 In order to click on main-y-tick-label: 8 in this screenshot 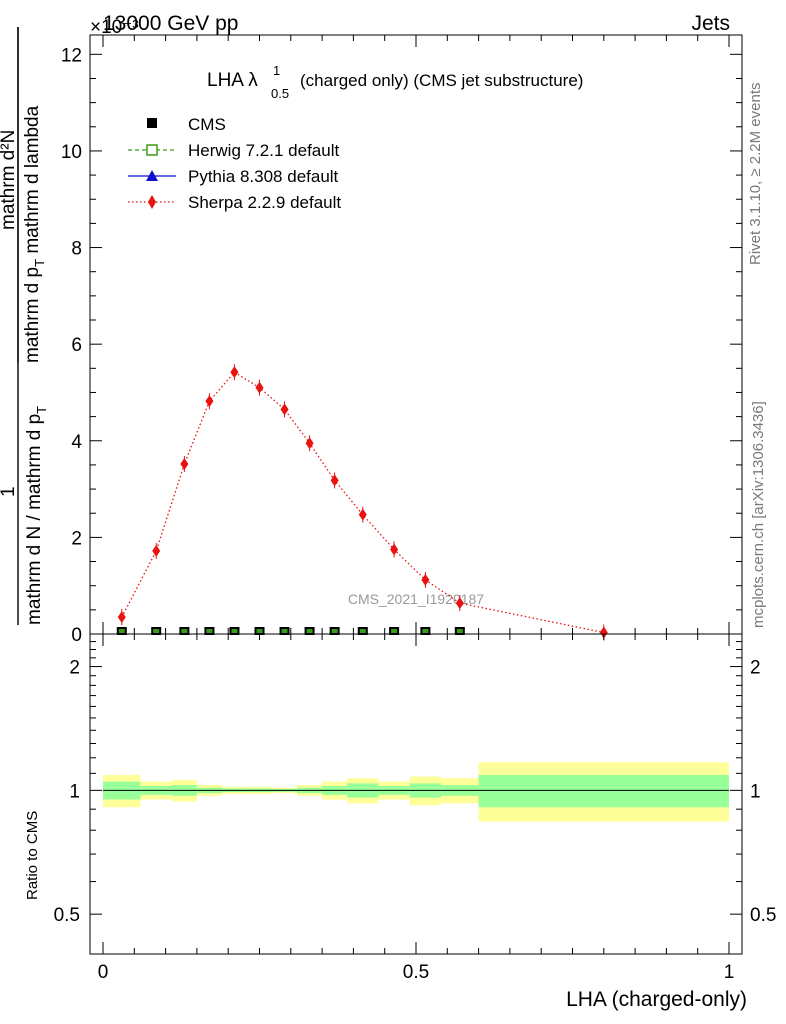, I will do `click(76, 249)`.